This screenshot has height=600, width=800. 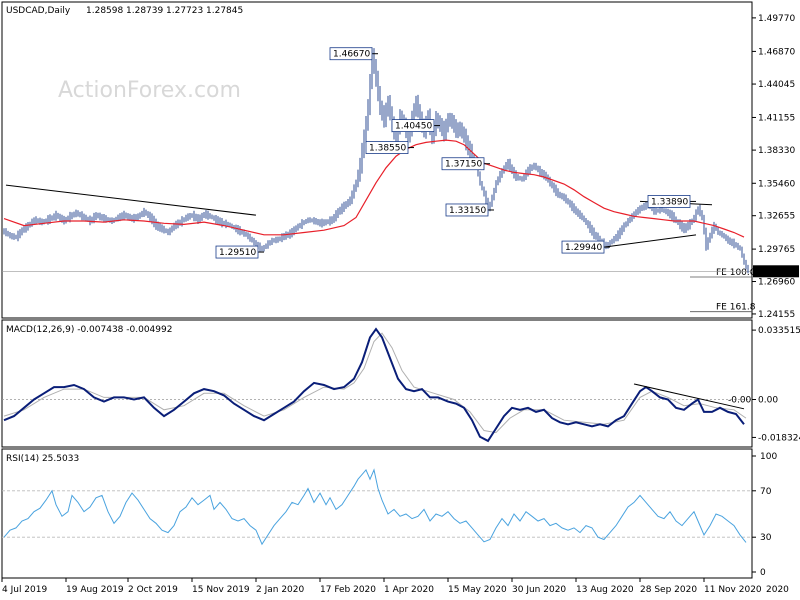 I want to click on symbol-header: USDCAD,Daily, so click(x=38, y=11).